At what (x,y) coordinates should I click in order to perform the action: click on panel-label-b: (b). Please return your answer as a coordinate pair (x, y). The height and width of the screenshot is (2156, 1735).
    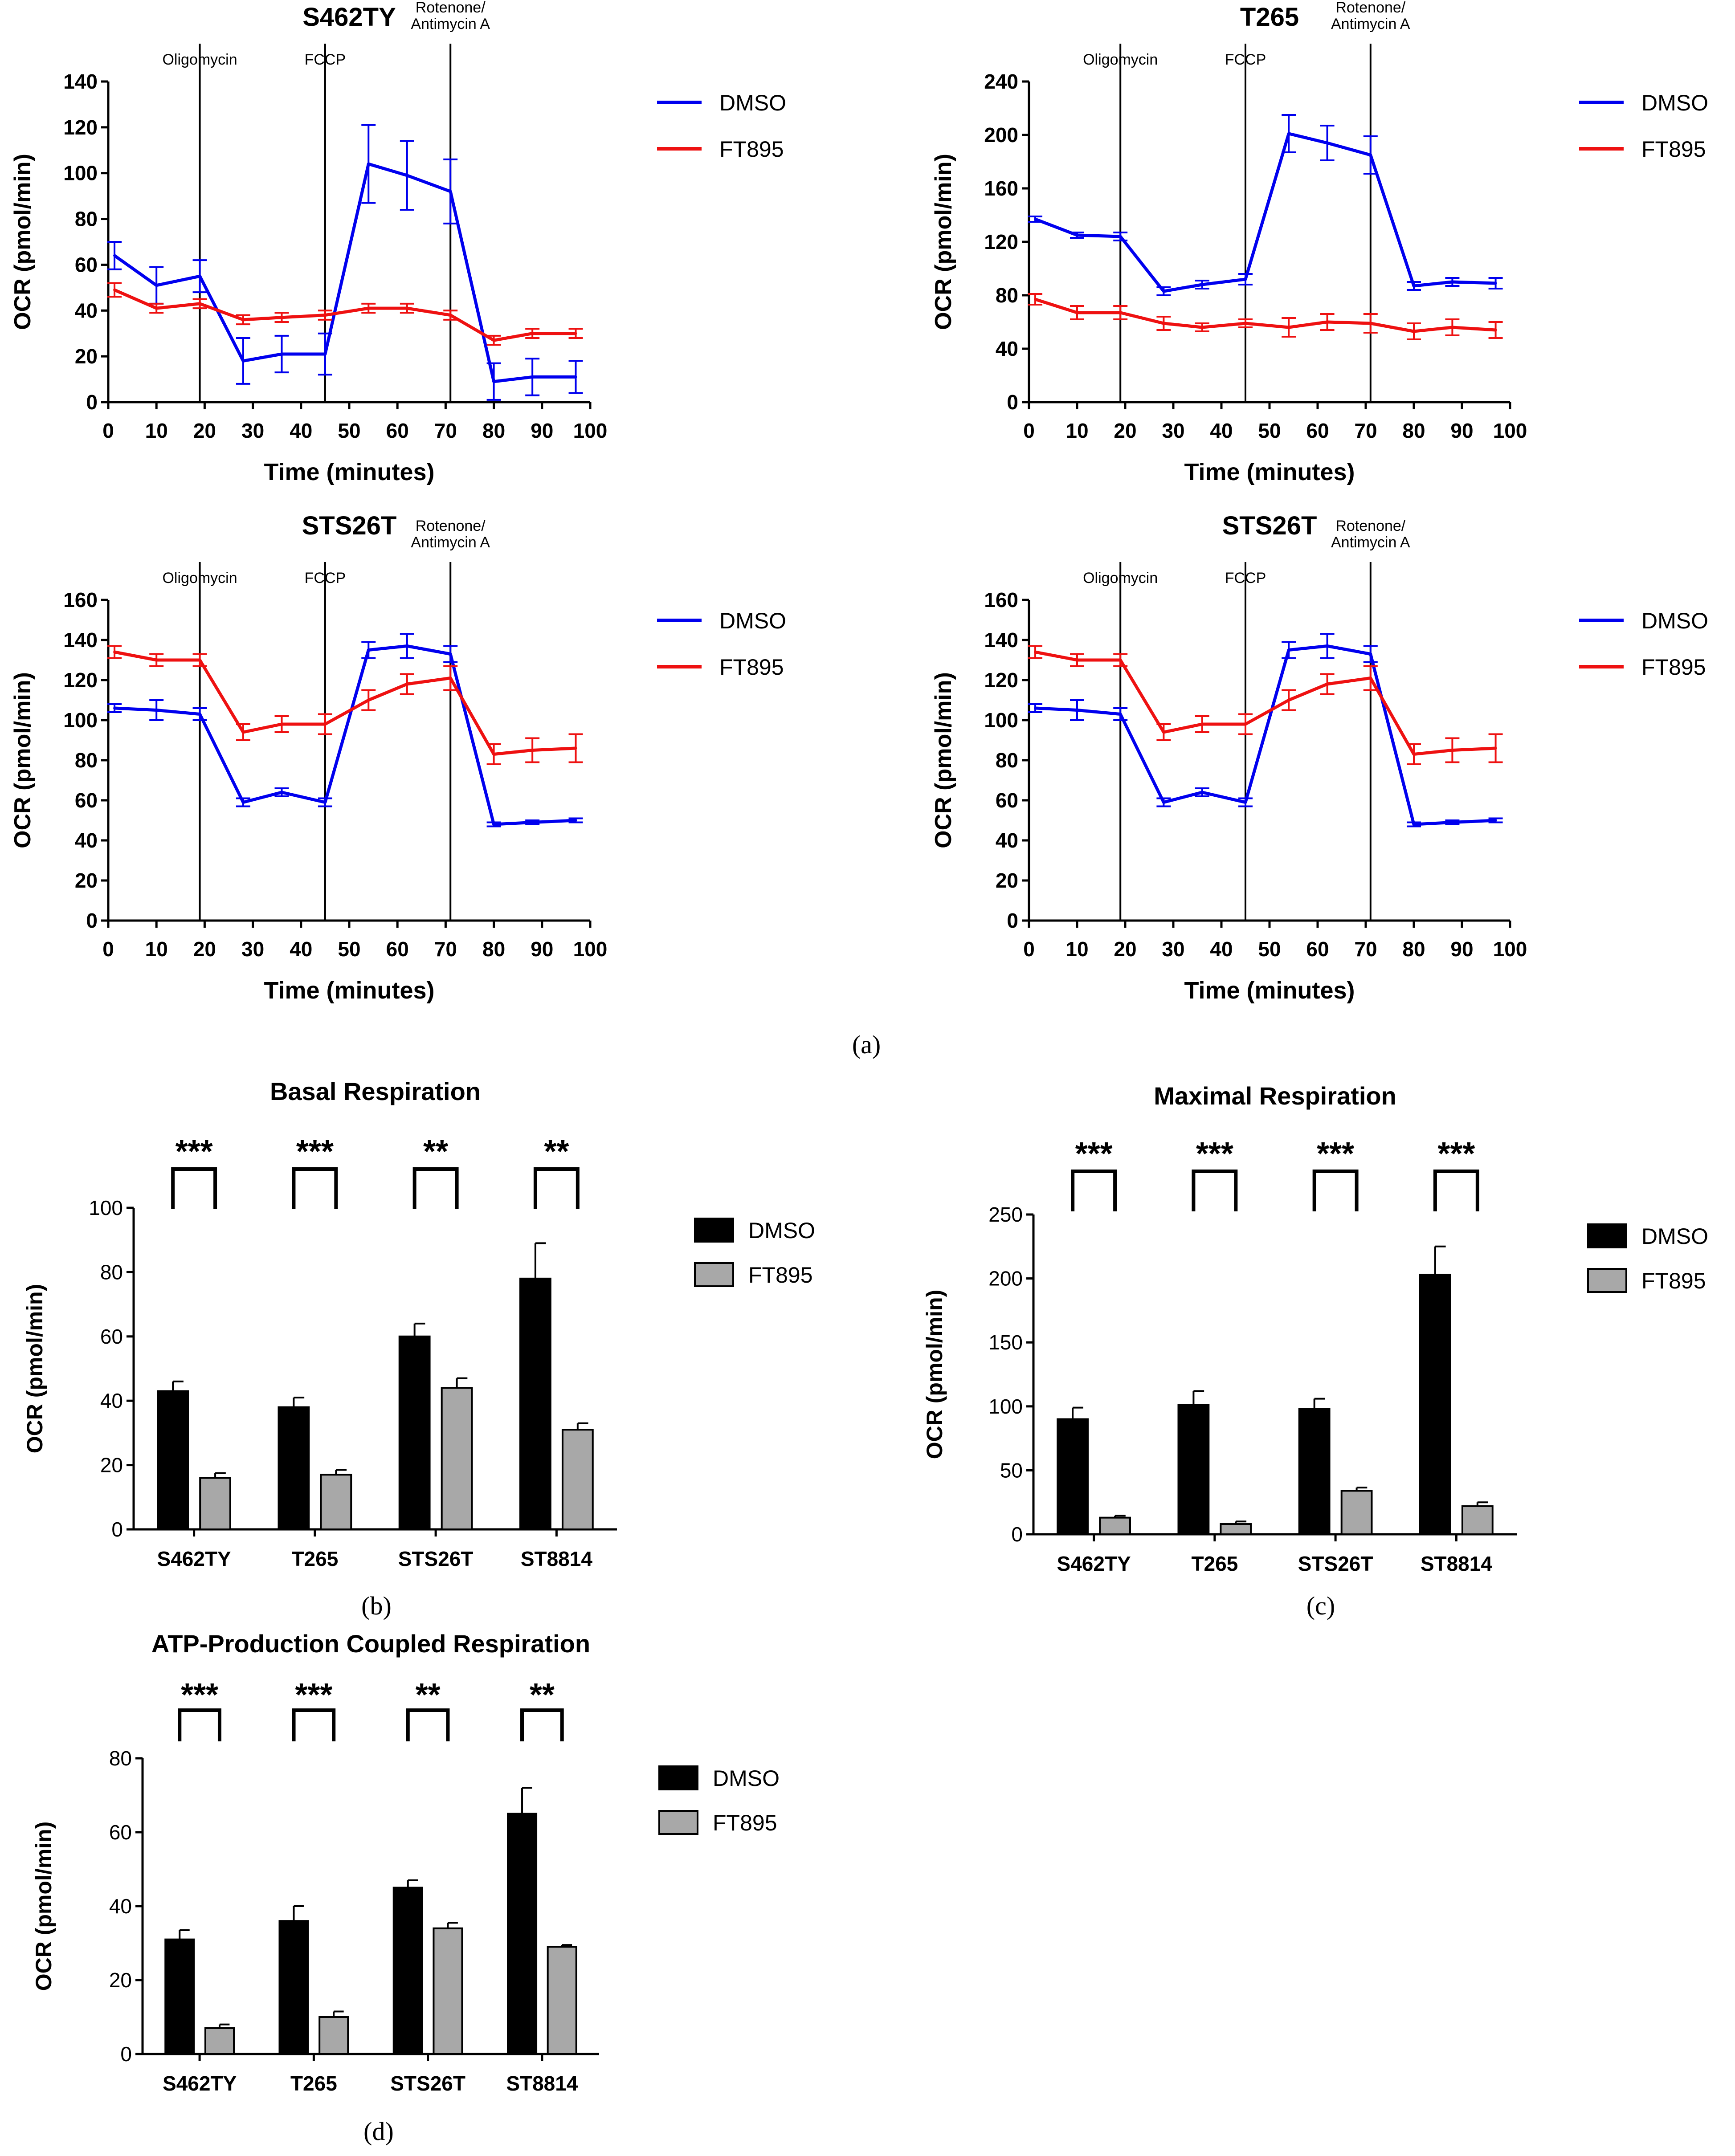
    Looking at the image, I should click on (376, 1605).